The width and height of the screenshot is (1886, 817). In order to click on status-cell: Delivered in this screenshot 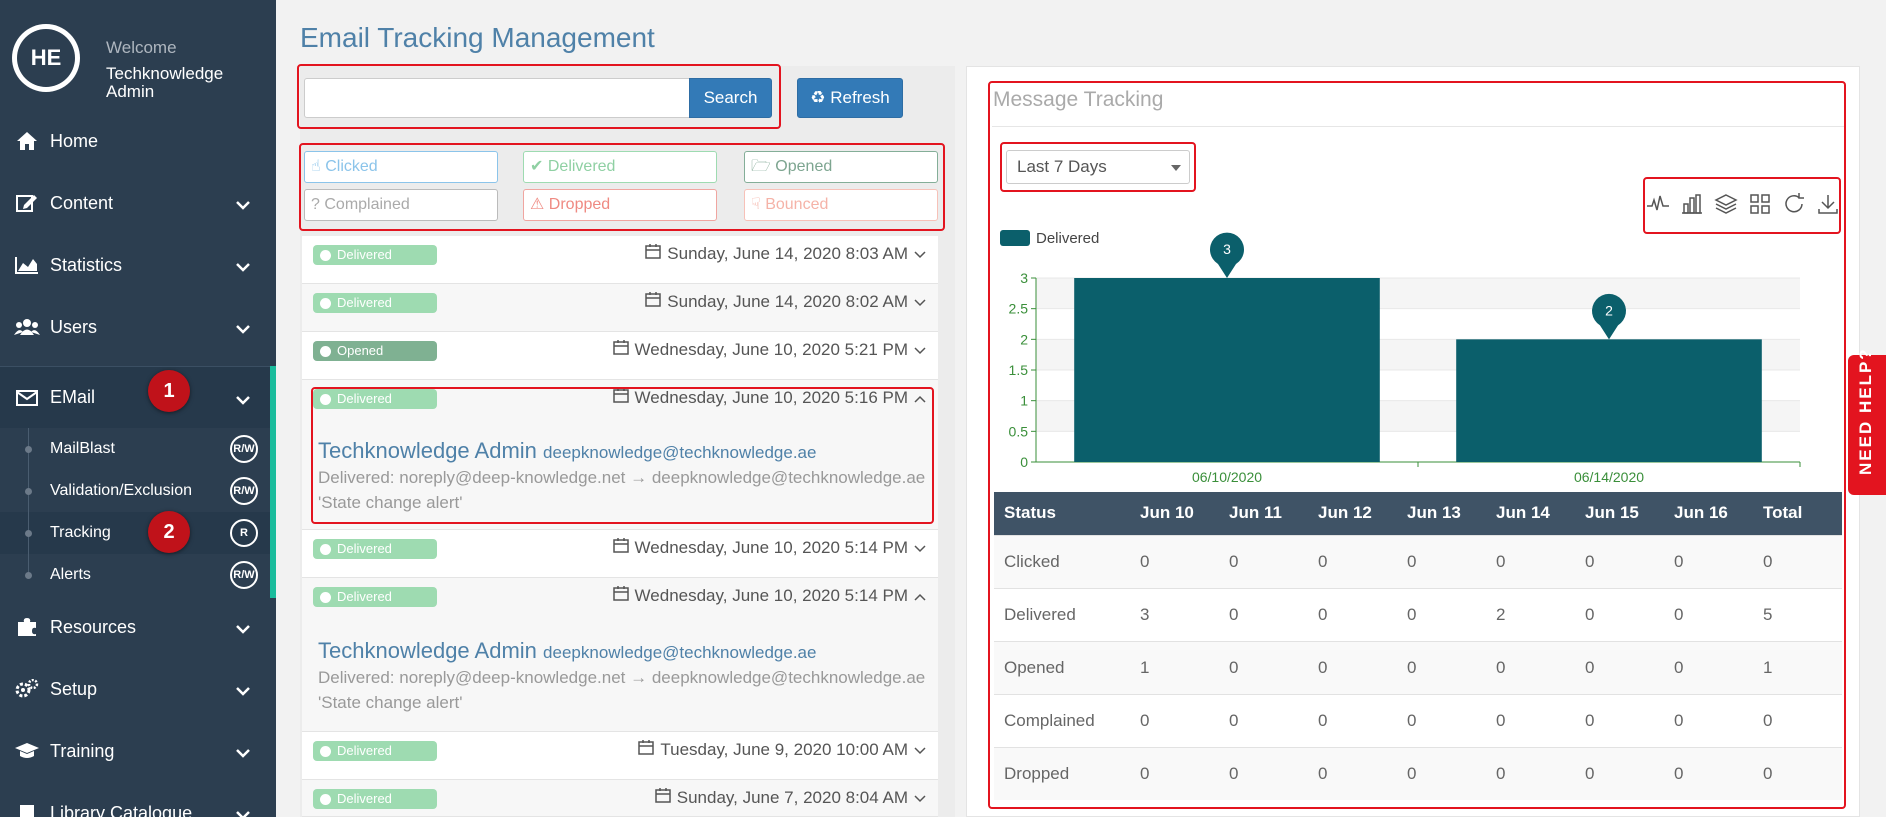, I will do `click(1062, 614)`.